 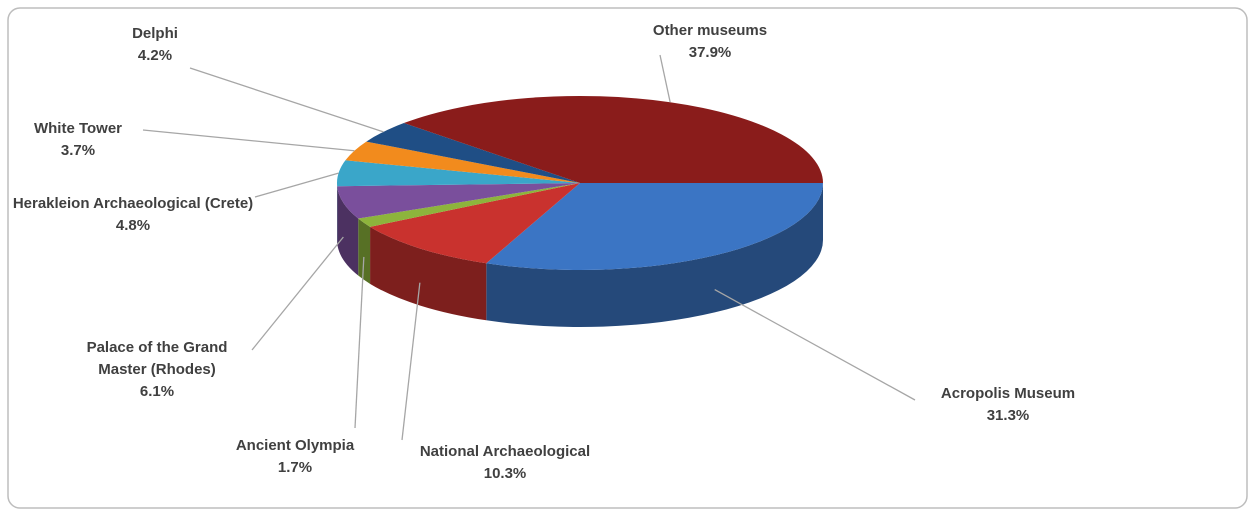 I want to click on label-value: 31.3%, so click(x=1008, y=415).